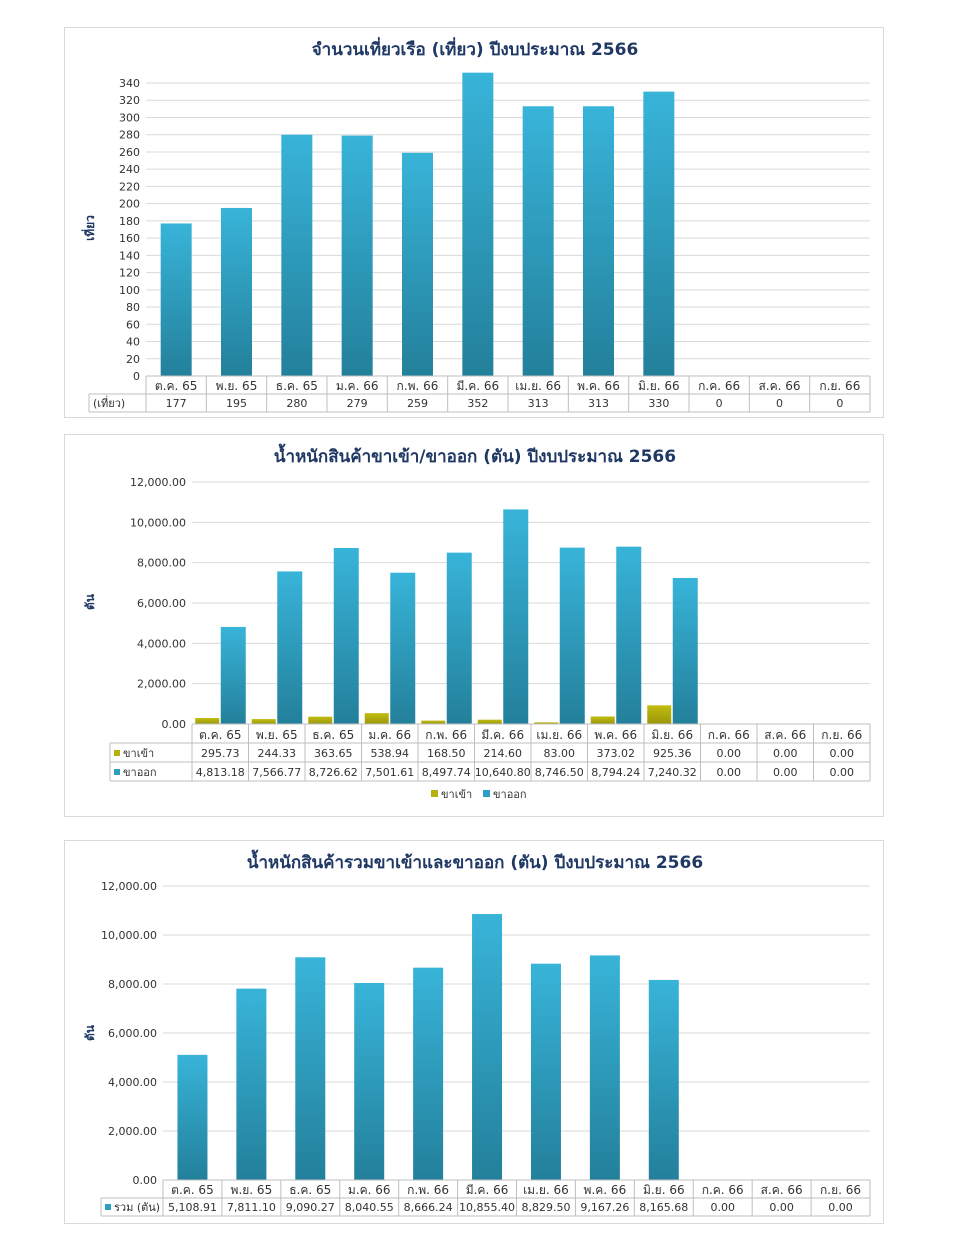 This screenshot has height=1248, width=961. Describe the element at coordinates (369, 1190) in the screenshot. I see `x-tick-label: ม.ค. 66` at that location.